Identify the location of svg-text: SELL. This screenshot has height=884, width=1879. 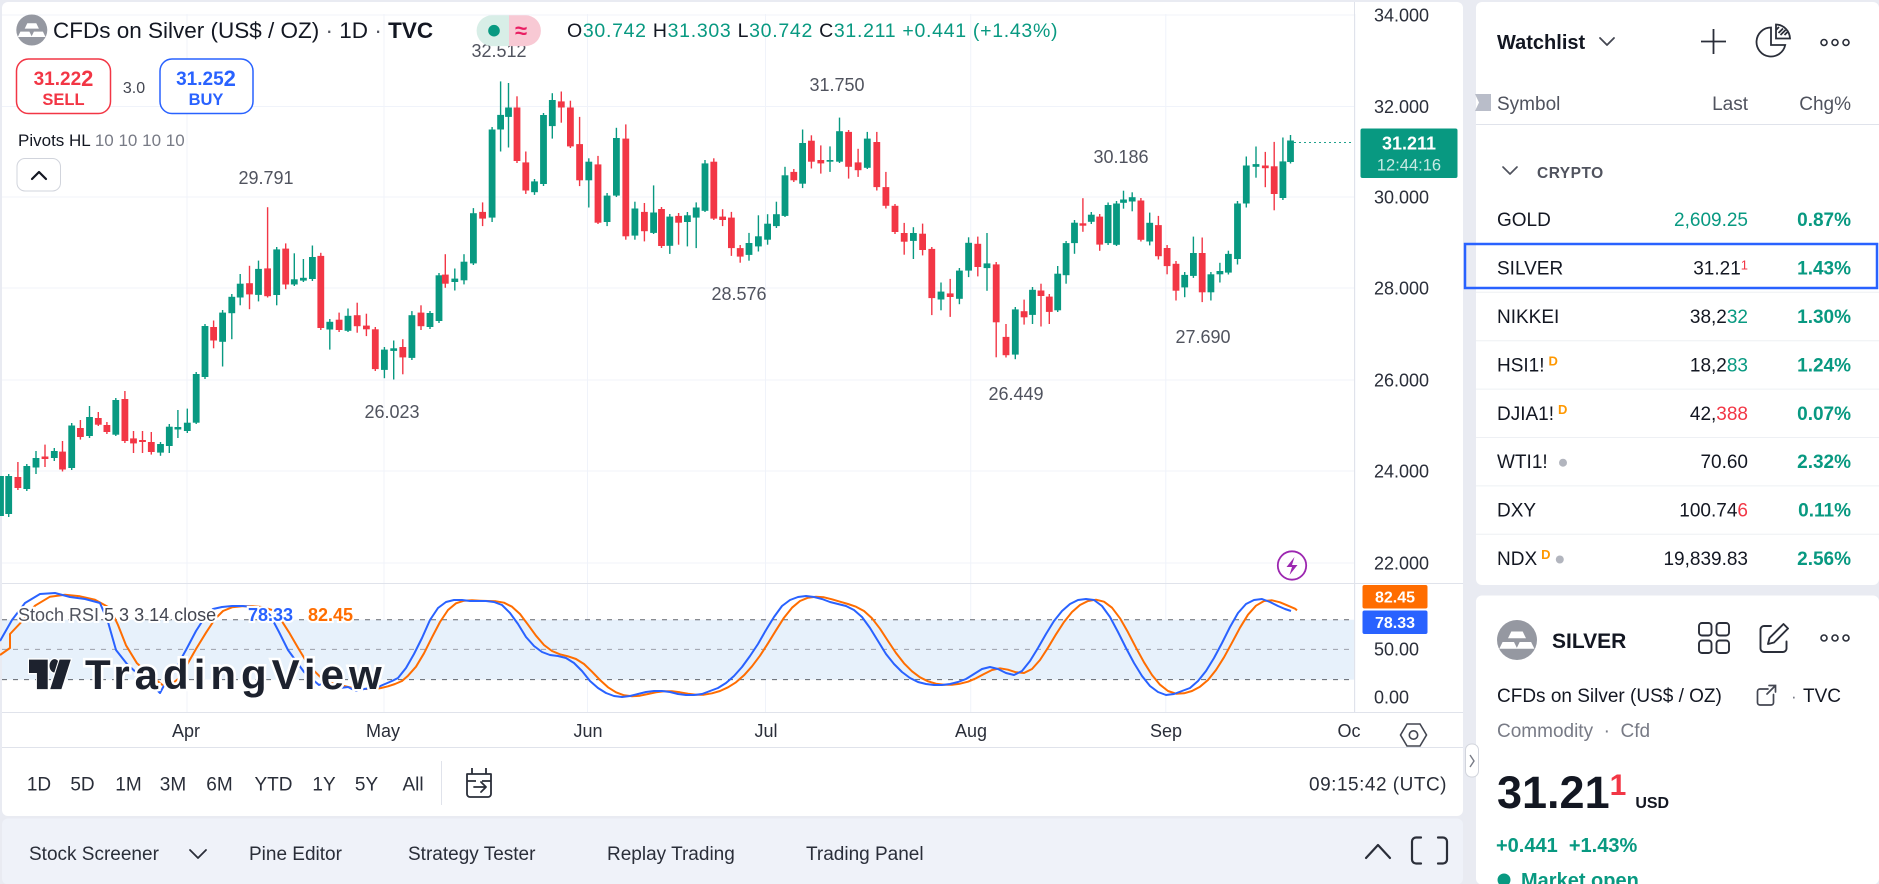
(63, 100).